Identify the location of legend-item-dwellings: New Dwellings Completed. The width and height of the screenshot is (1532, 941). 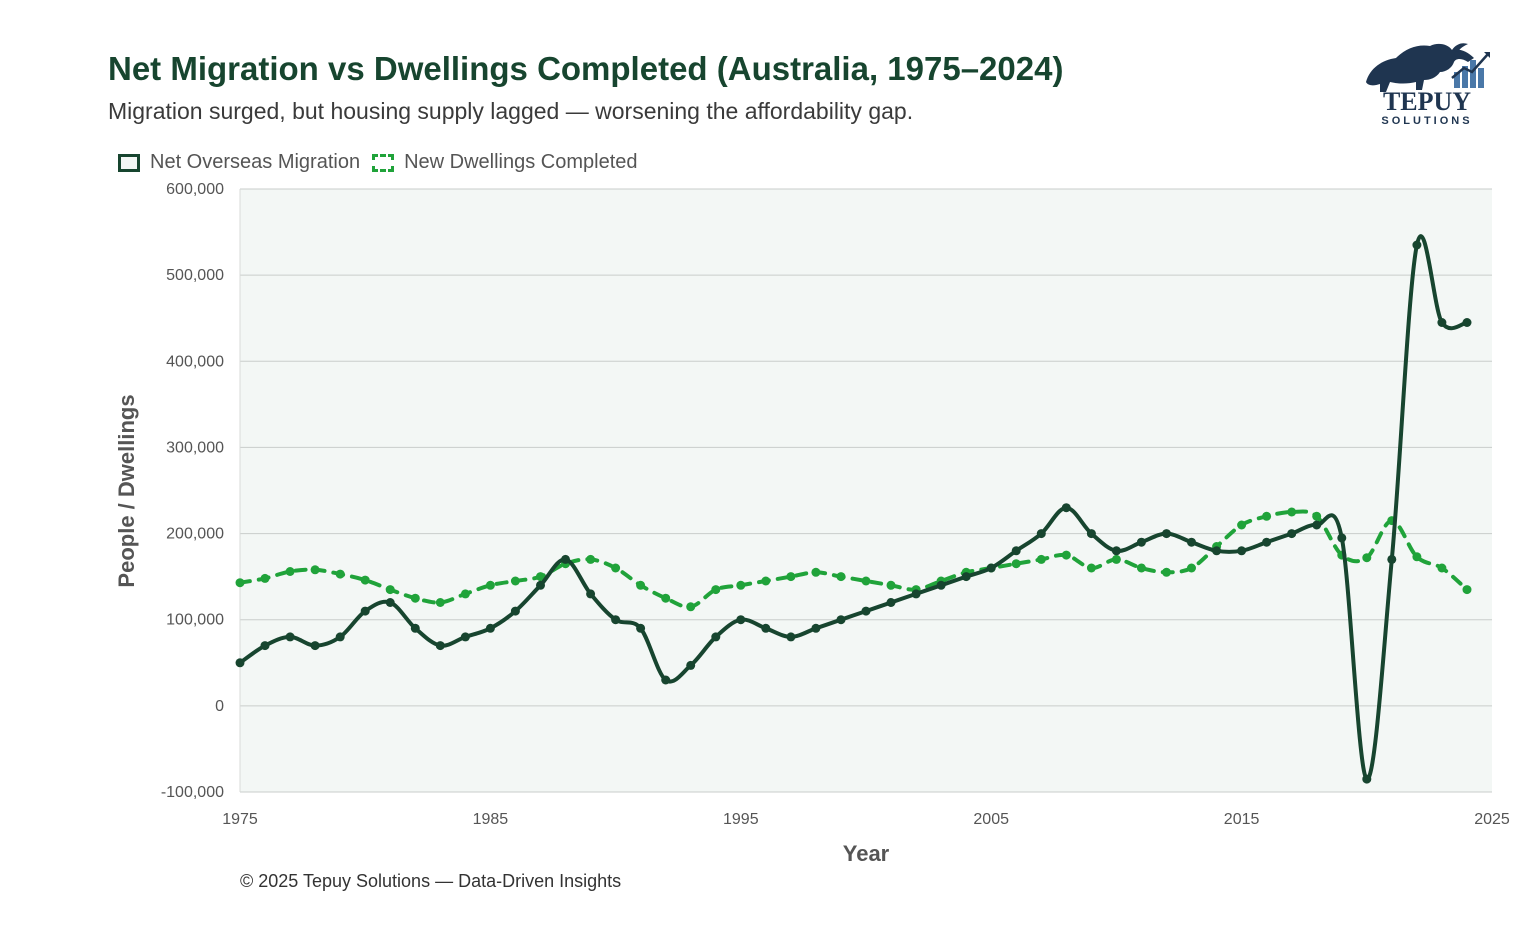
(505, 162).